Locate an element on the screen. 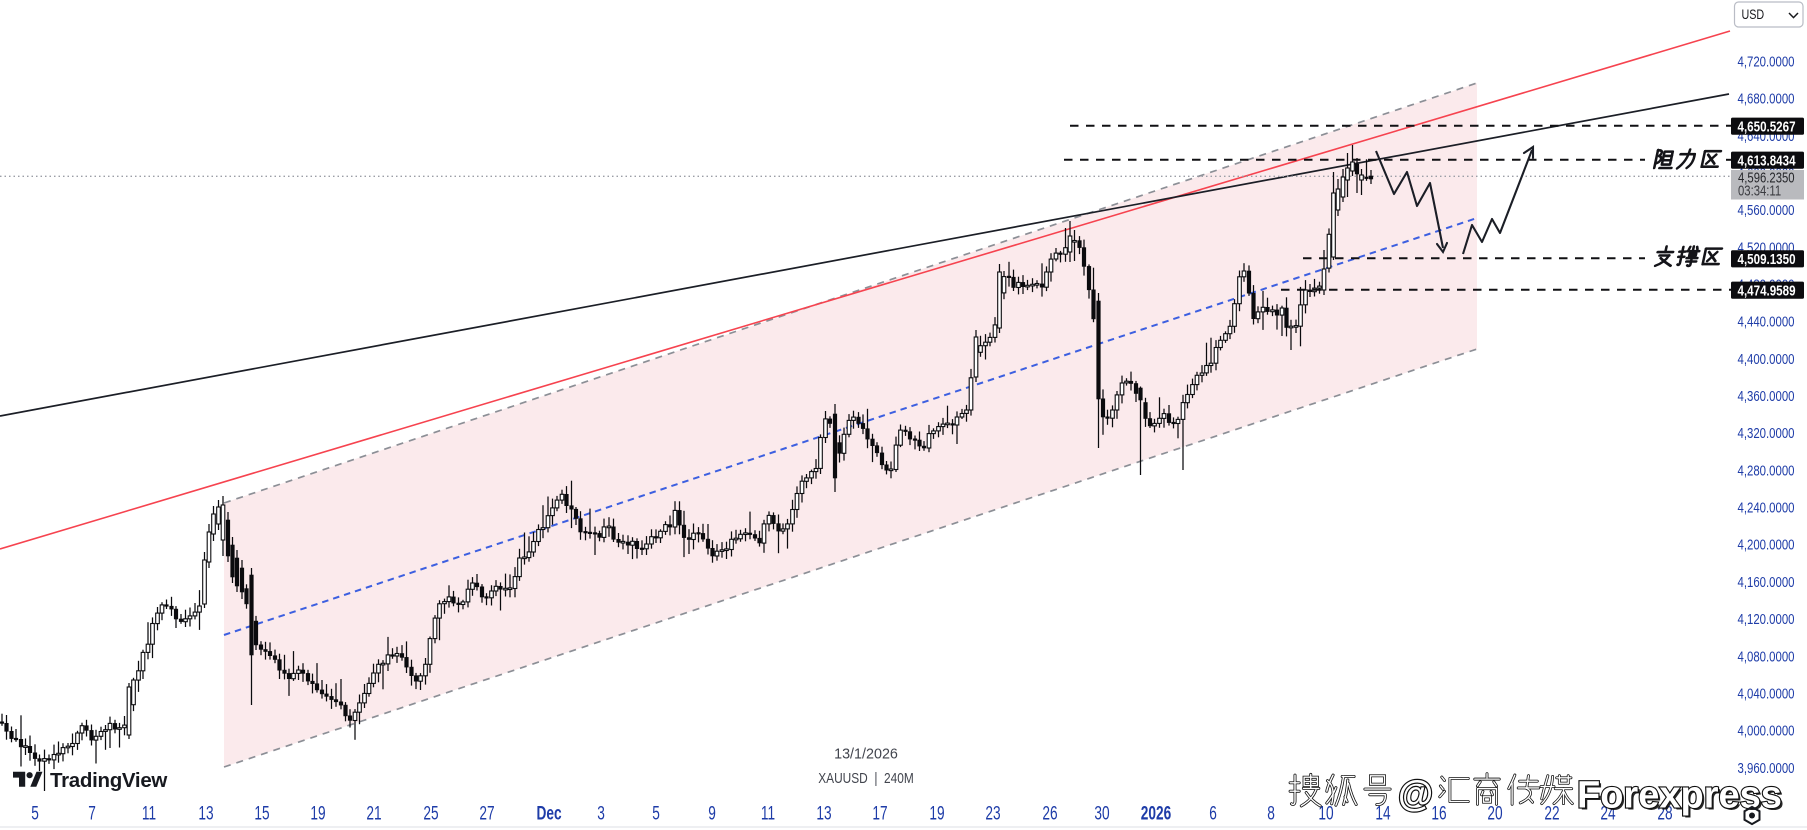 The height and width of the screenshot is (830, 1807). svg-text: 10 is located at coordinates (1325, 813).